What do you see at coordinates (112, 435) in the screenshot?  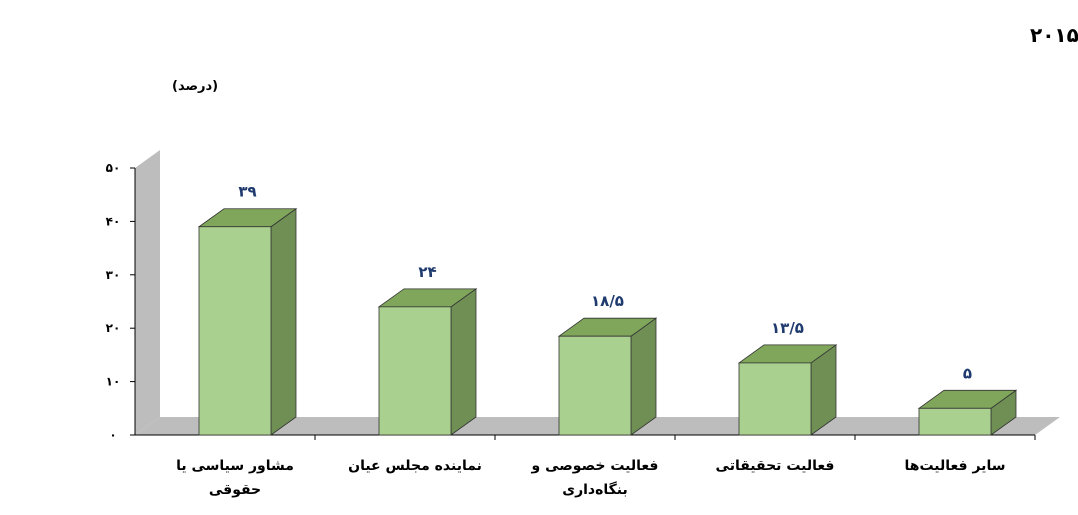 I see `y-tick-label: ۰` at bounding box center [112, 435].